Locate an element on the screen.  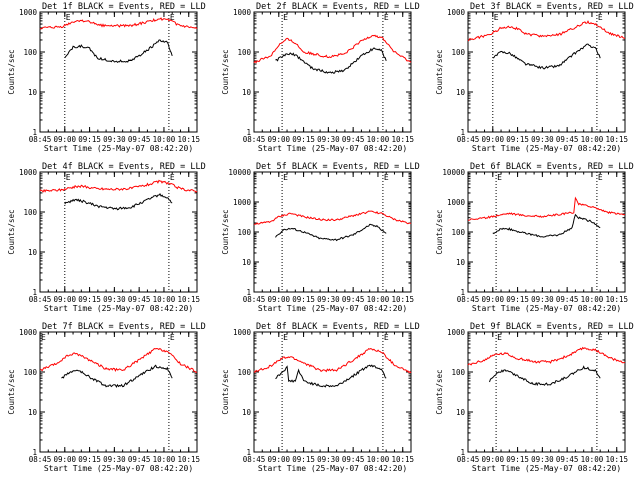
chart-title: Det 9f BLACK = Events, RED = LLD is located at coordinates (552, 327).